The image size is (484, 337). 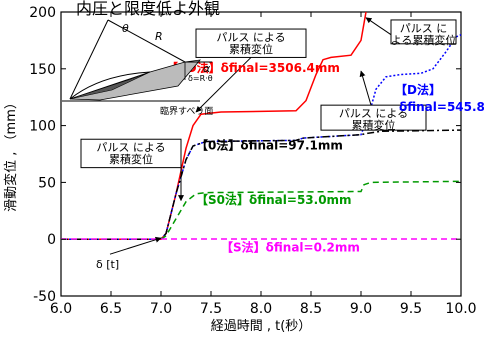 I want to click on method-label-s0: 【S0法】δfinal=53.0mm, so click(x=274, y=199).